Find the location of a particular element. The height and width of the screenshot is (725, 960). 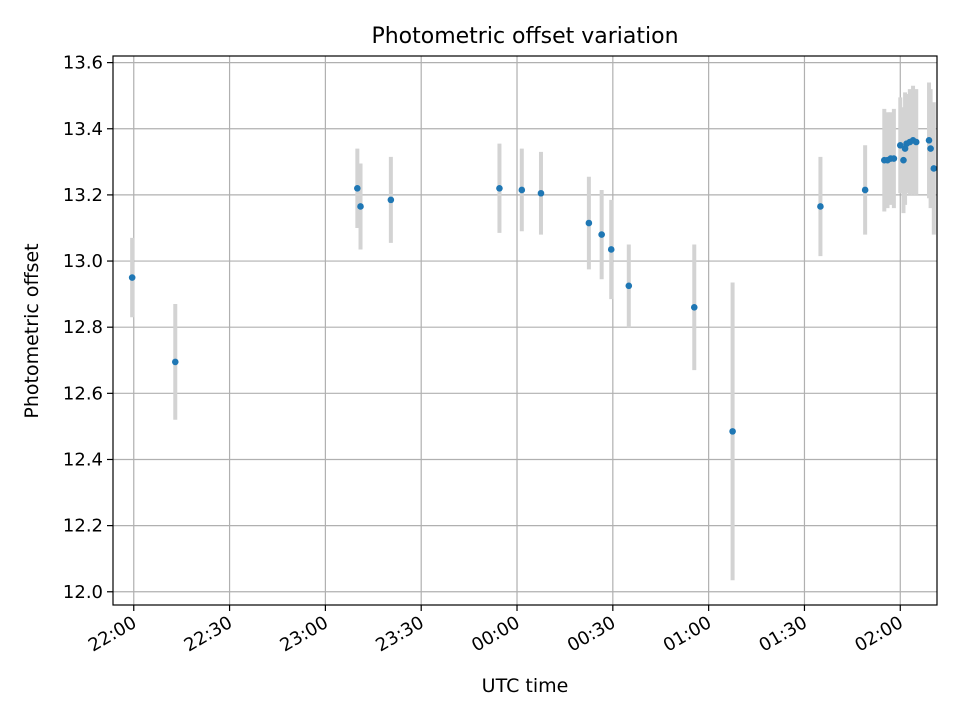

y-tick-label: 12.6 is located at coordinates (83, 393).